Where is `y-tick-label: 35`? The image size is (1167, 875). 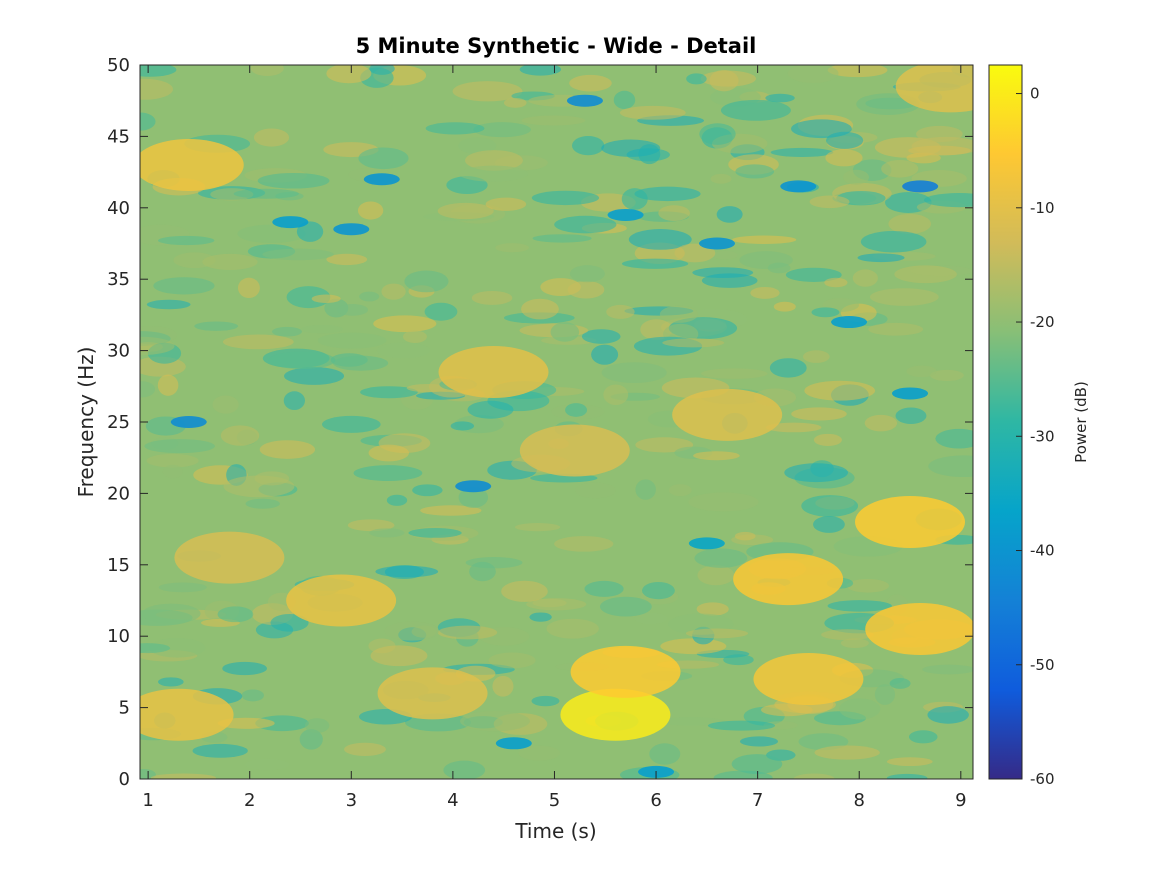
y-tick-label: 35 is located at coordinates (118, 279).